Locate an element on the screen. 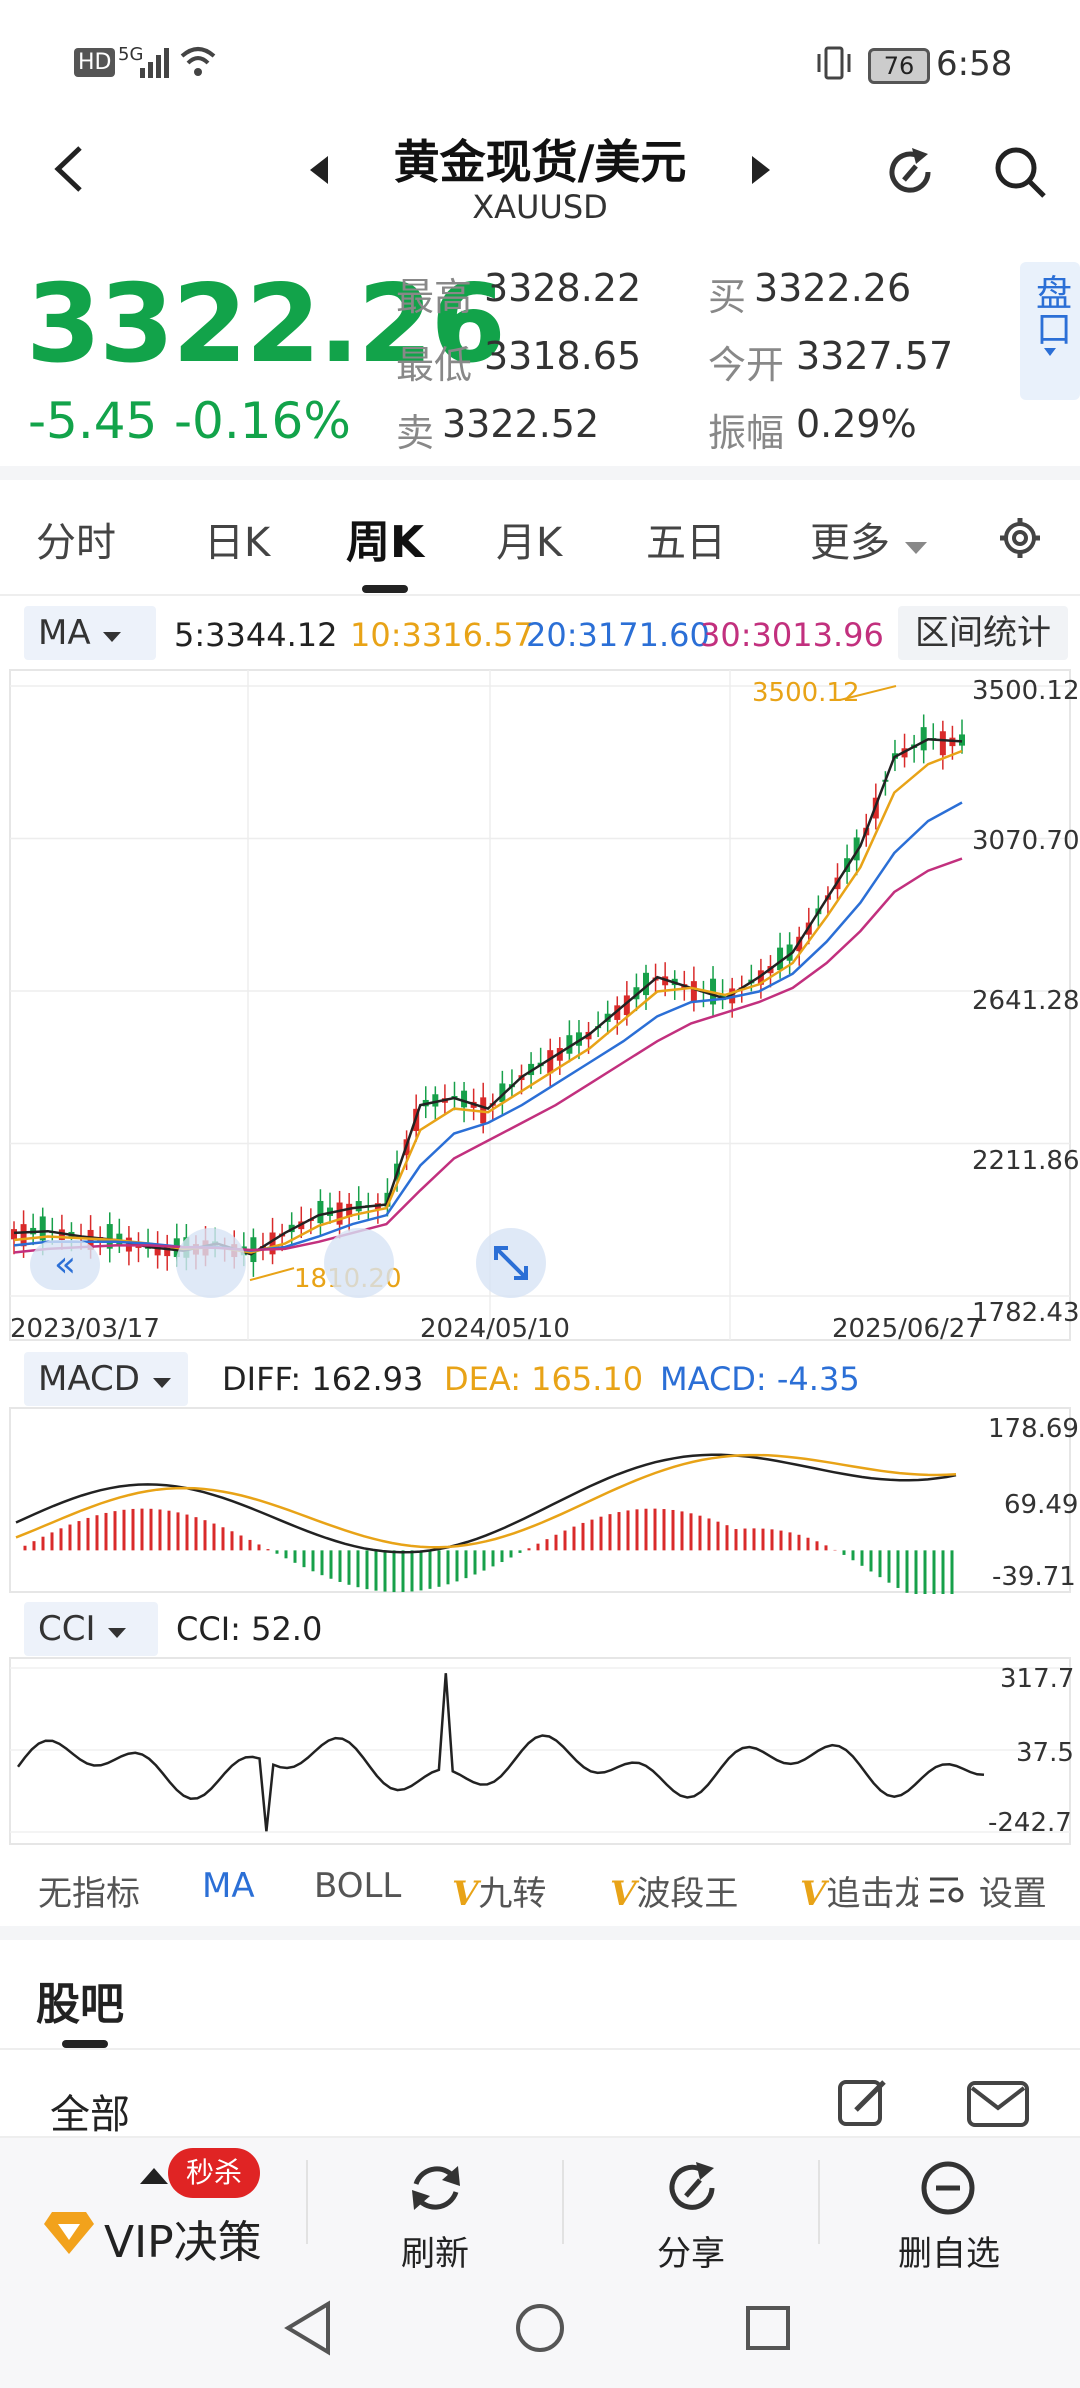  ma-selector-label: MA is located at coordinates (64, 633).